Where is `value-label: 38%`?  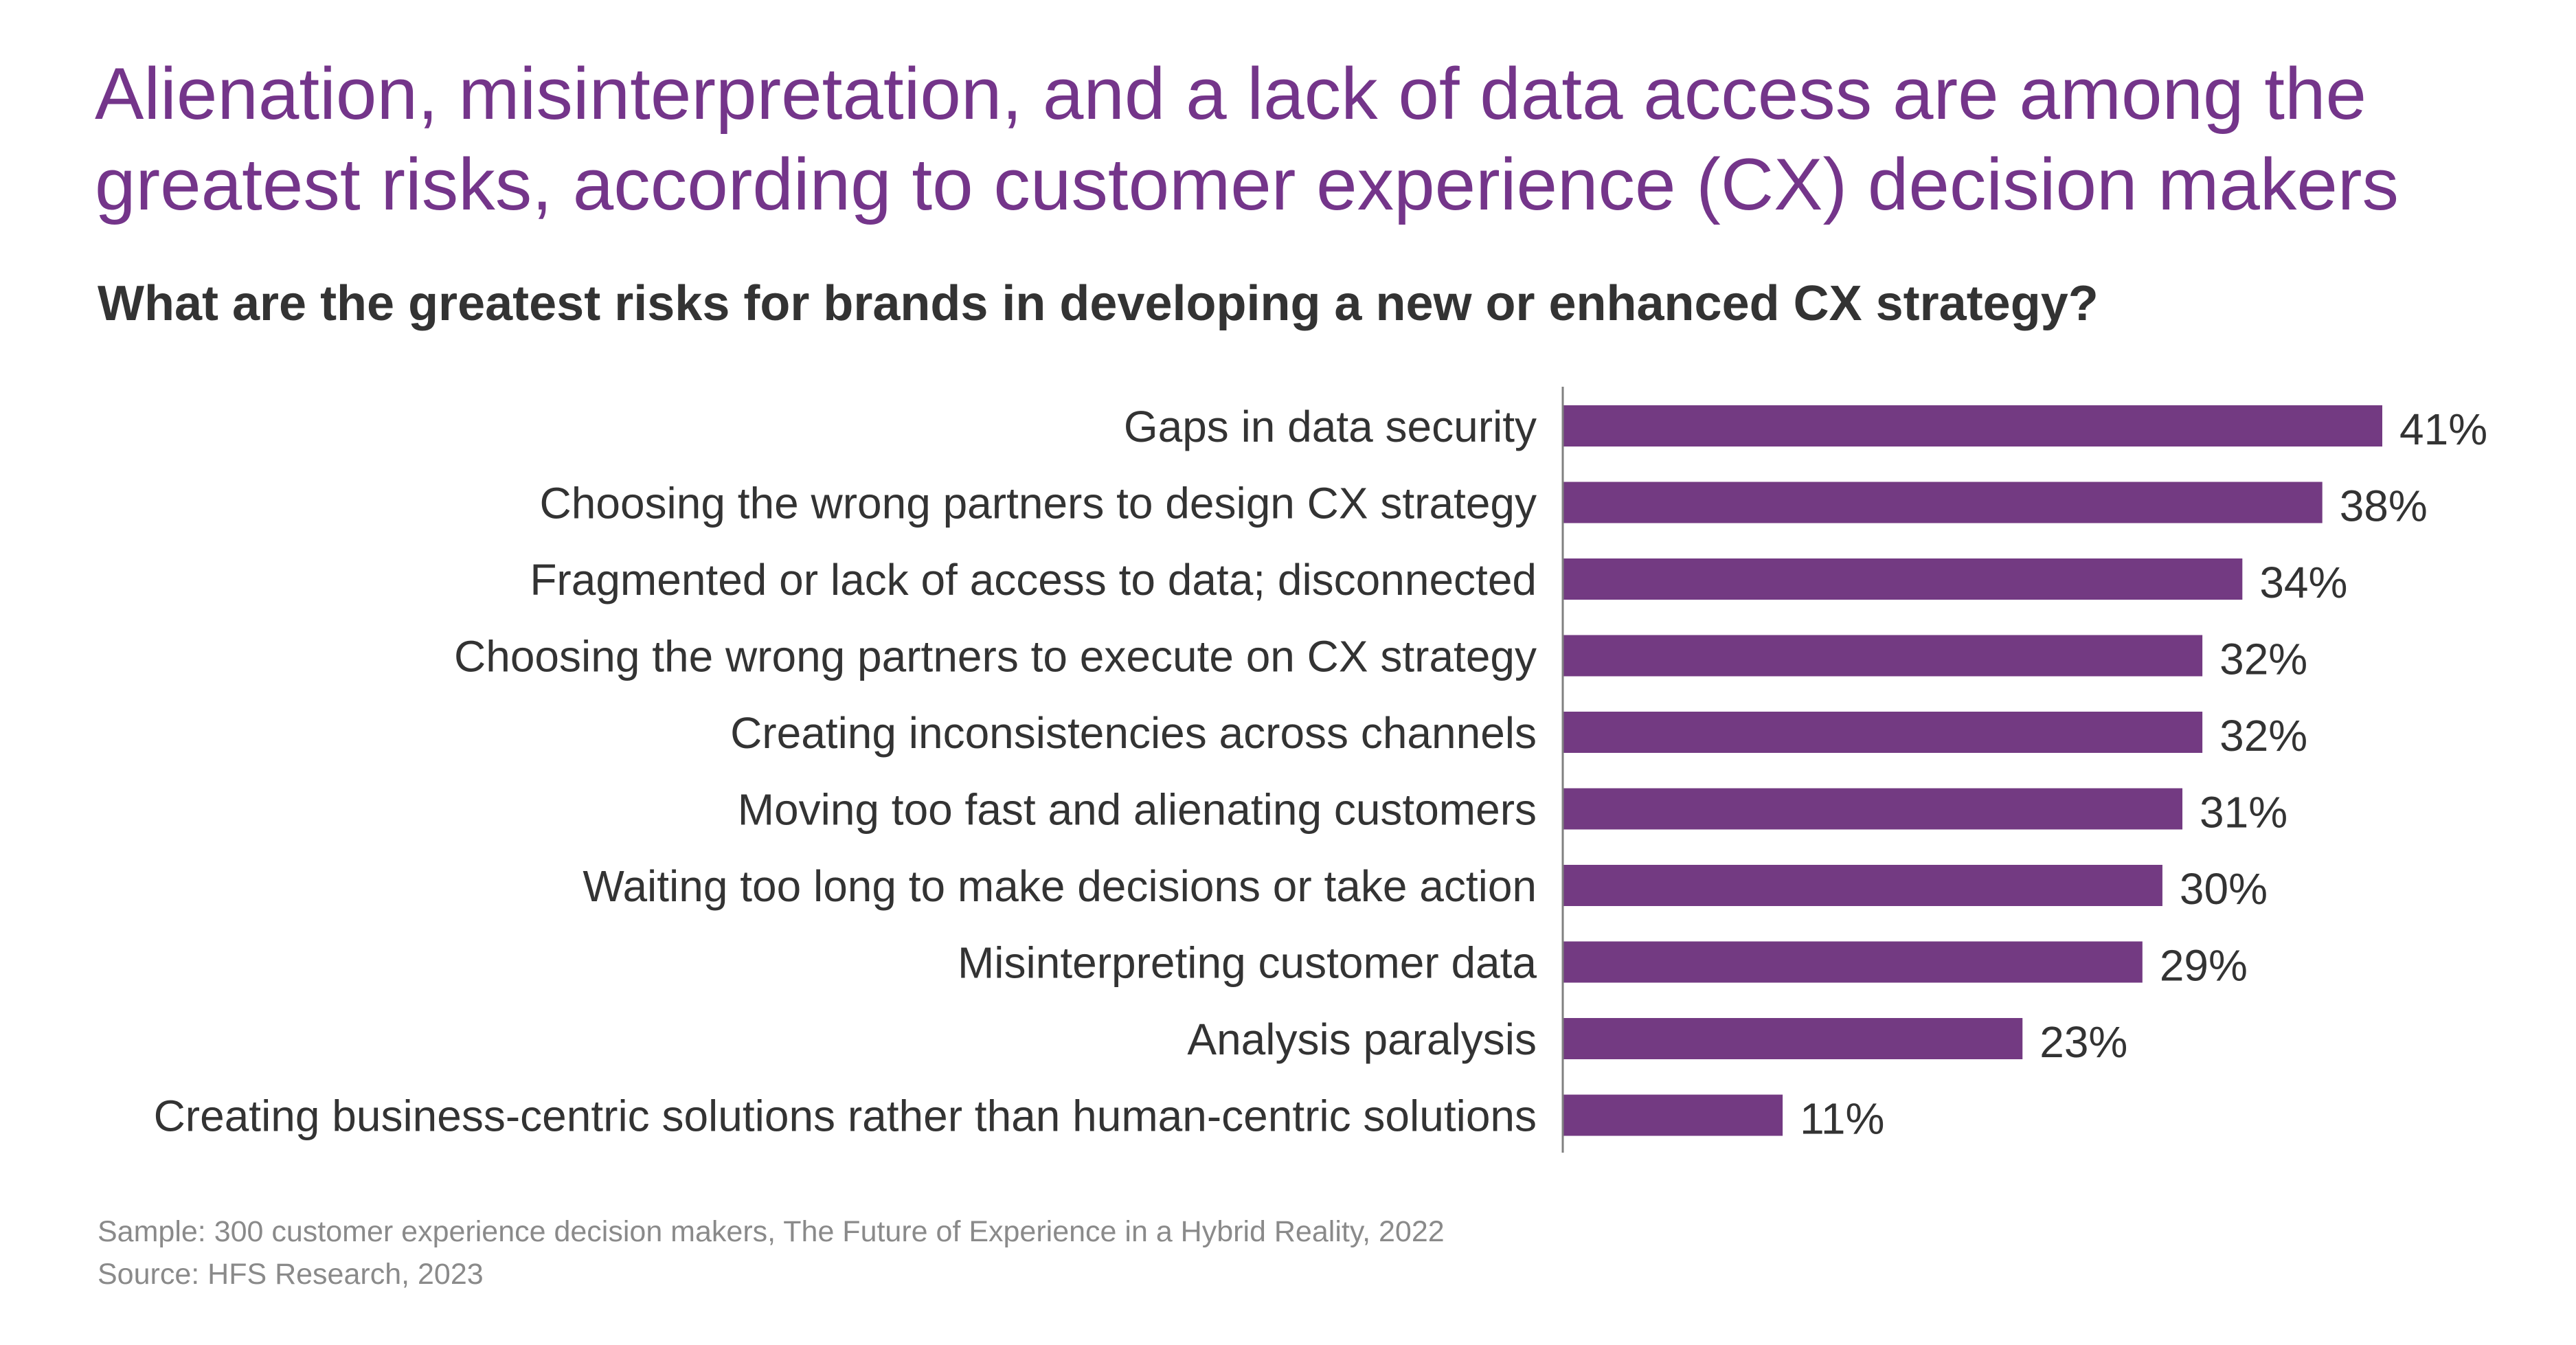 value-label: 38% is located at coordinates (2384, 507).